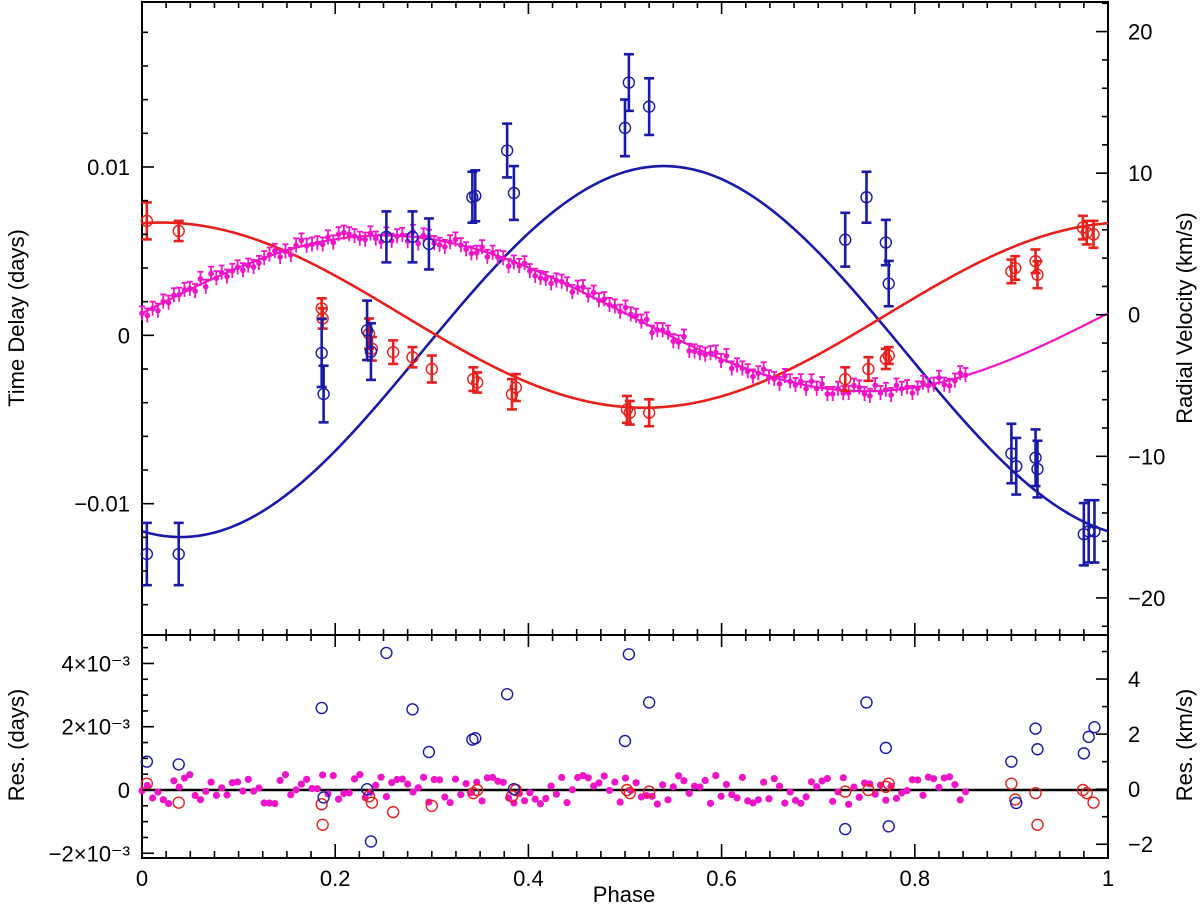  I want to click on x-axis-title: Phase, so click(624, 894).